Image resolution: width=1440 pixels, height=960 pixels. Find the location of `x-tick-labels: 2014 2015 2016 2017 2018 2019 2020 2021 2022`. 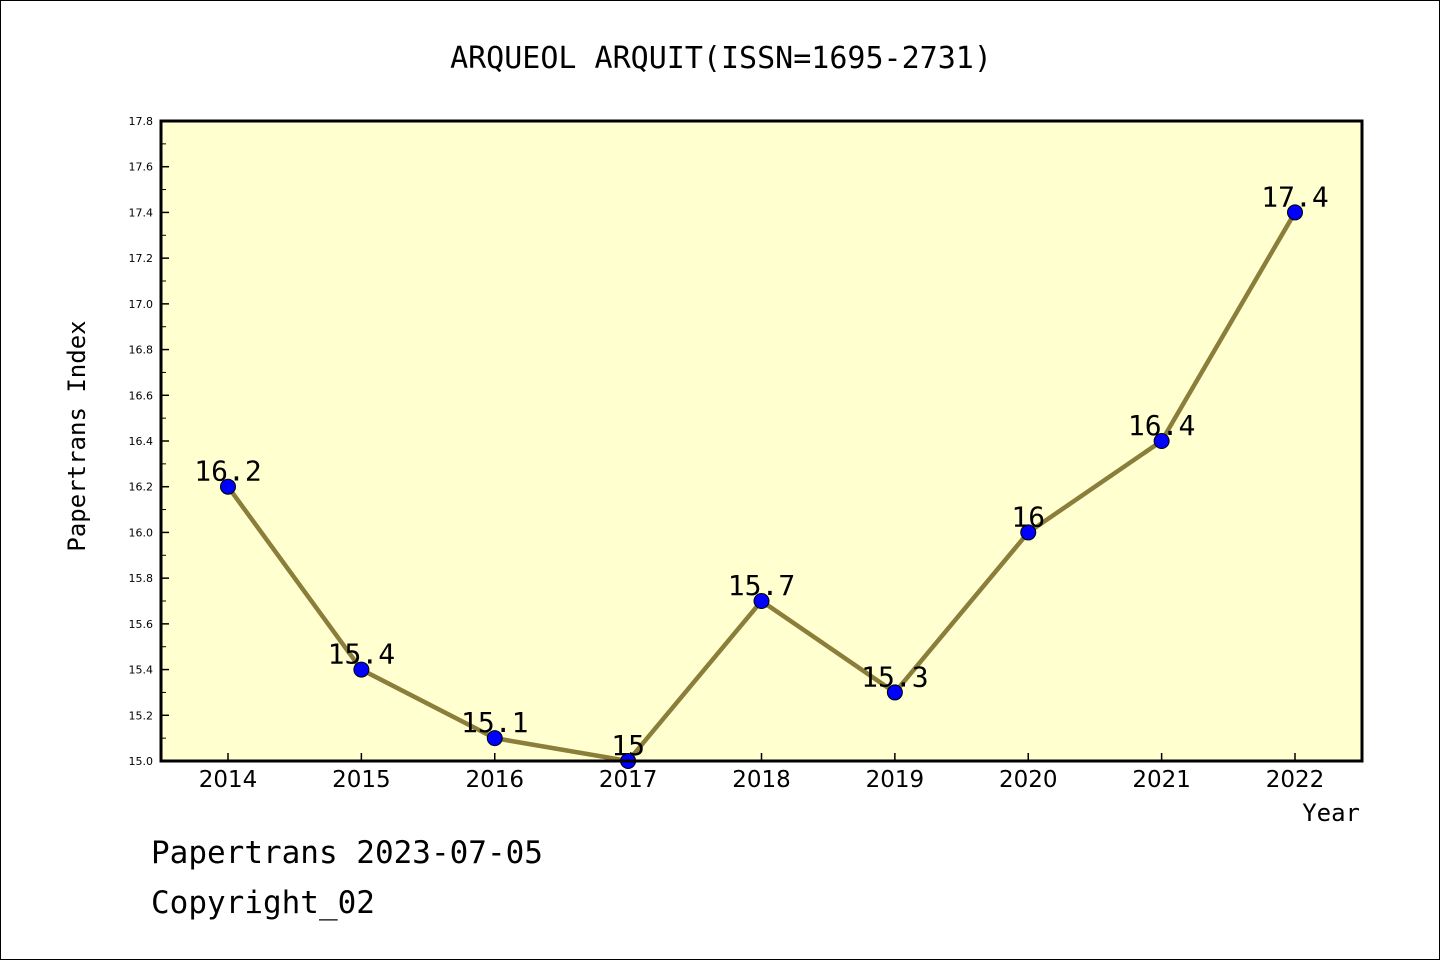

x-tick-labels: 2014 2015 2016 2017 2018 2019 2020 2021 2022 is located at coordinates (762, 780).